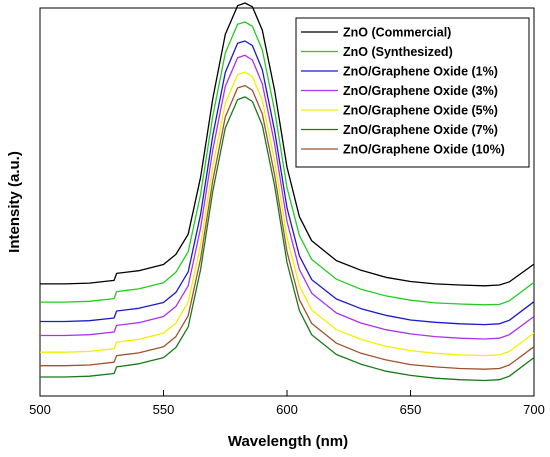  I want to click on legend-label: ZnO/Graphene Oxide (3%), so click(420, 91).